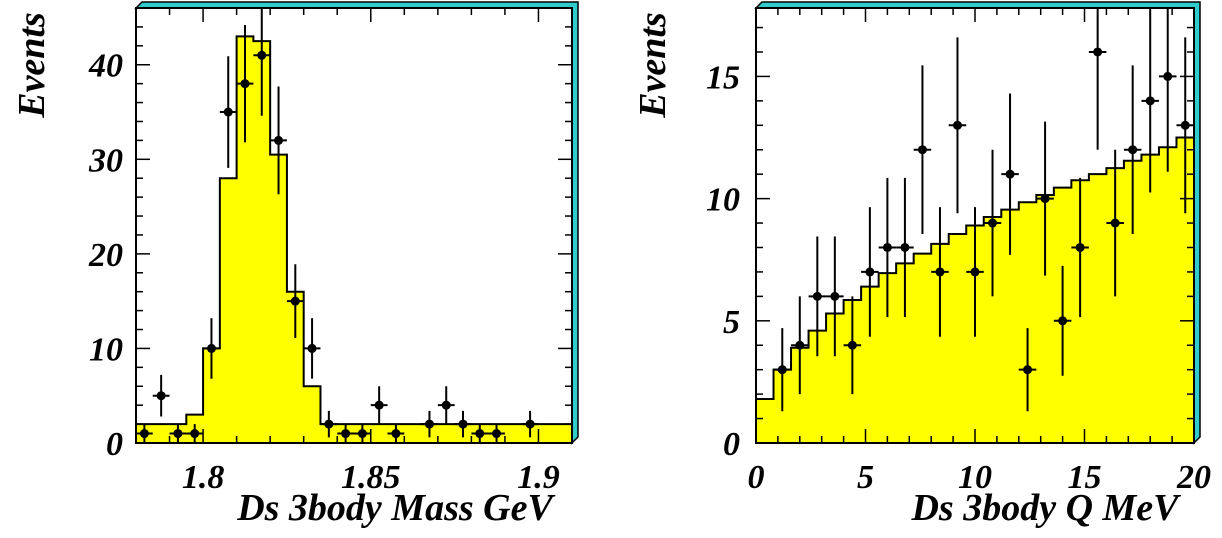  I want to click on y-tick-label: 20, so click(105, 255).